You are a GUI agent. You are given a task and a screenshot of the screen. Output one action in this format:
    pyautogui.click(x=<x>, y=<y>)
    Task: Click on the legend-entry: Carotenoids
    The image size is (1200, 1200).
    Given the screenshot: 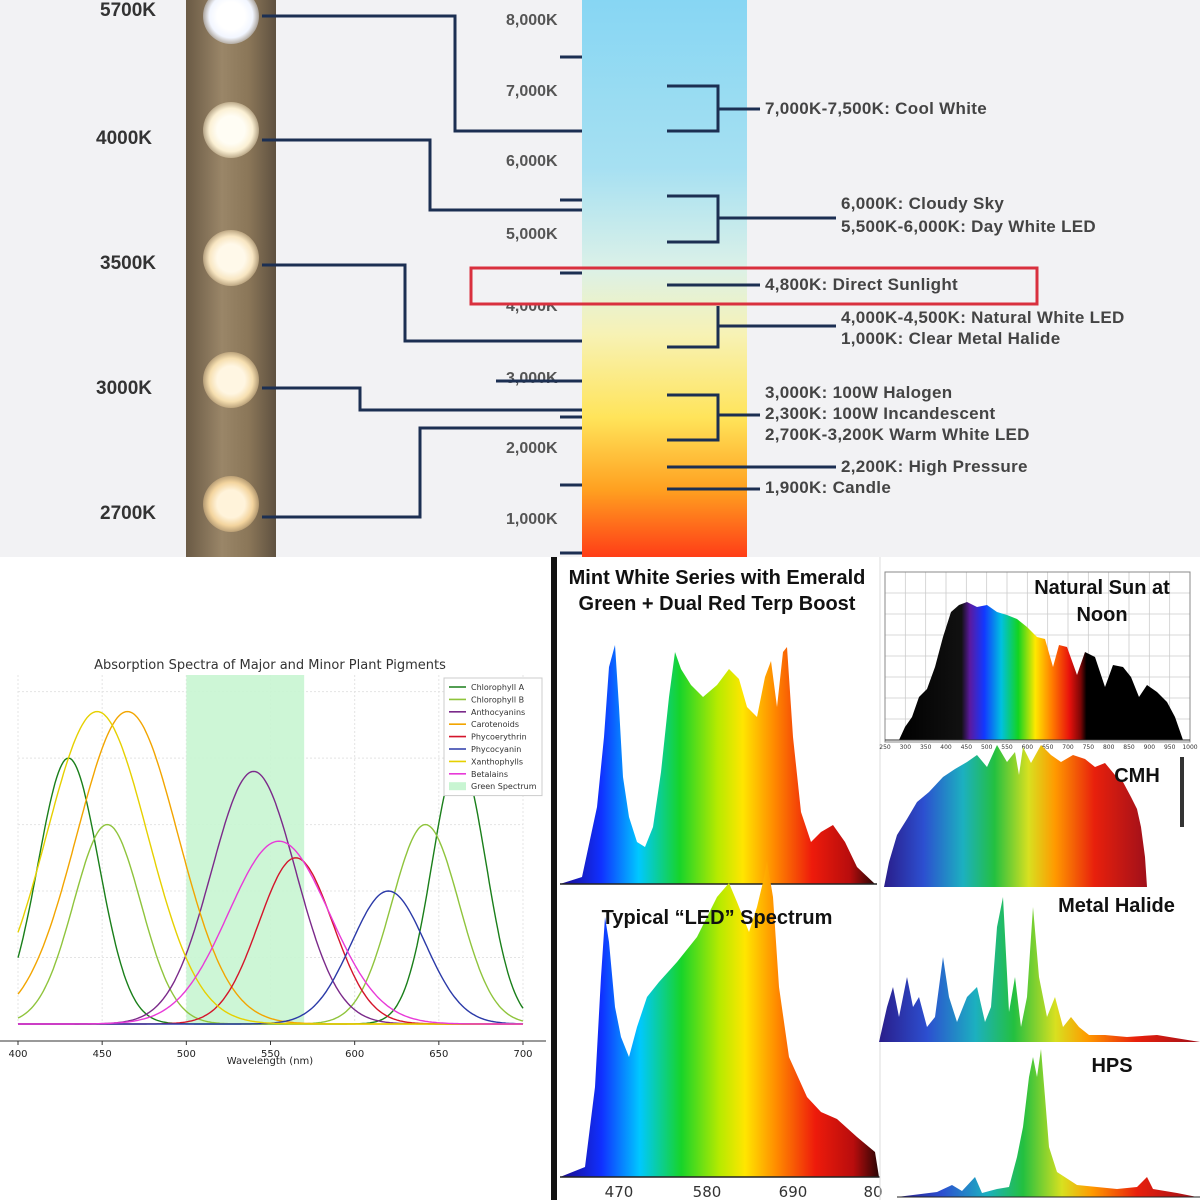 What is the action you would take?
    pyautogui.click(x=495, y=724)
    